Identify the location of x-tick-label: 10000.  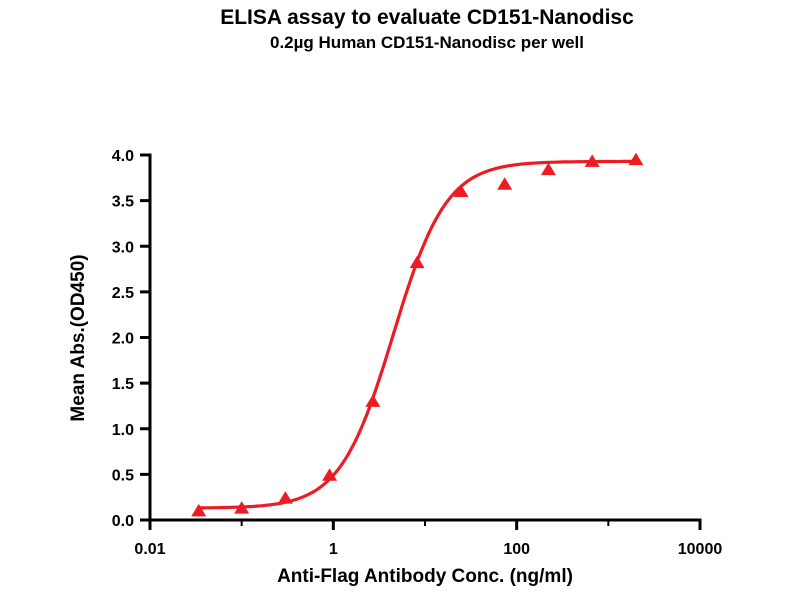
(700, 549).